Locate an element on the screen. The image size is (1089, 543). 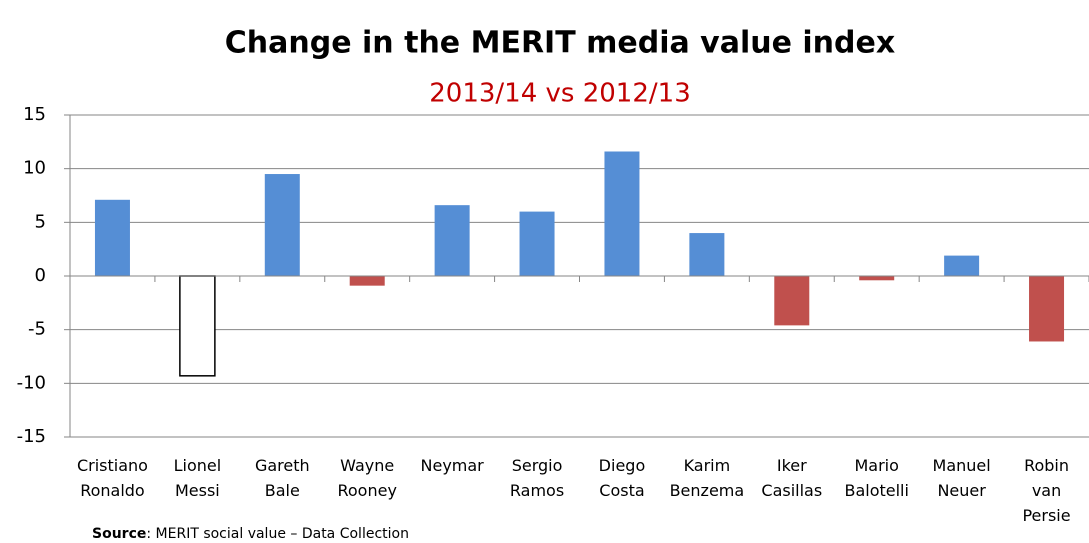
y-tick-label: 5 is located at coordinates (40, 221).